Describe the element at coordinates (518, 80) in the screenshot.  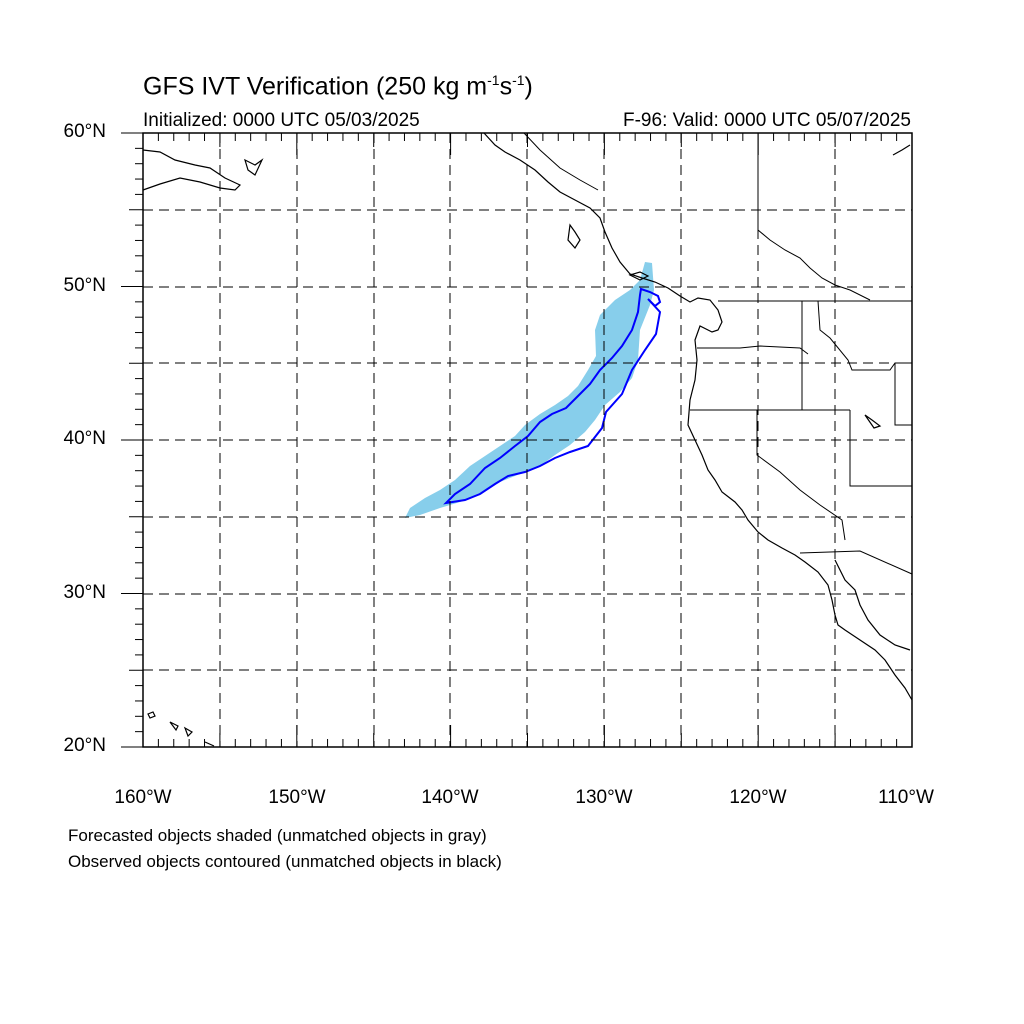
I see `title-sup2: -1` at that location.